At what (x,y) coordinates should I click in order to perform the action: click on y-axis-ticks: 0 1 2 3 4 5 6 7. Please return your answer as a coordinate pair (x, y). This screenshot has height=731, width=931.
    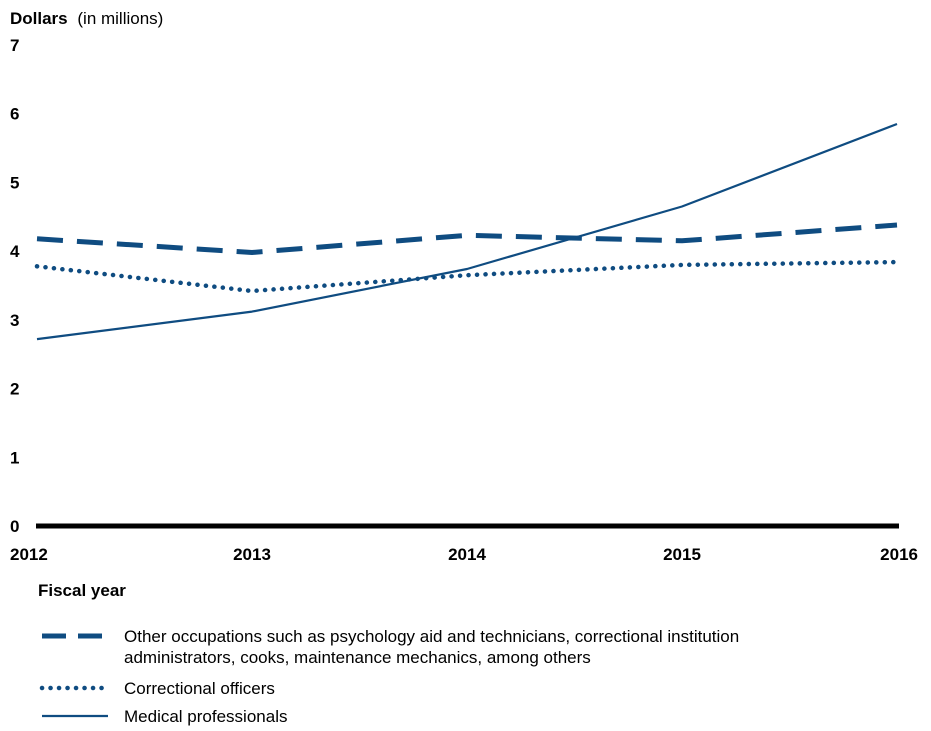
    Looking at the image, I should click on (15, 286).